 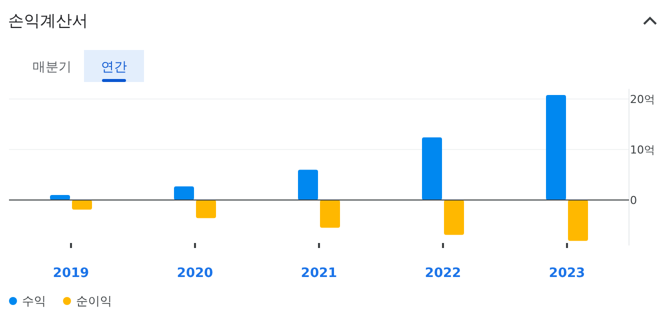 I want to click on y-tick-label: 20억, so click(x=642, y=99).